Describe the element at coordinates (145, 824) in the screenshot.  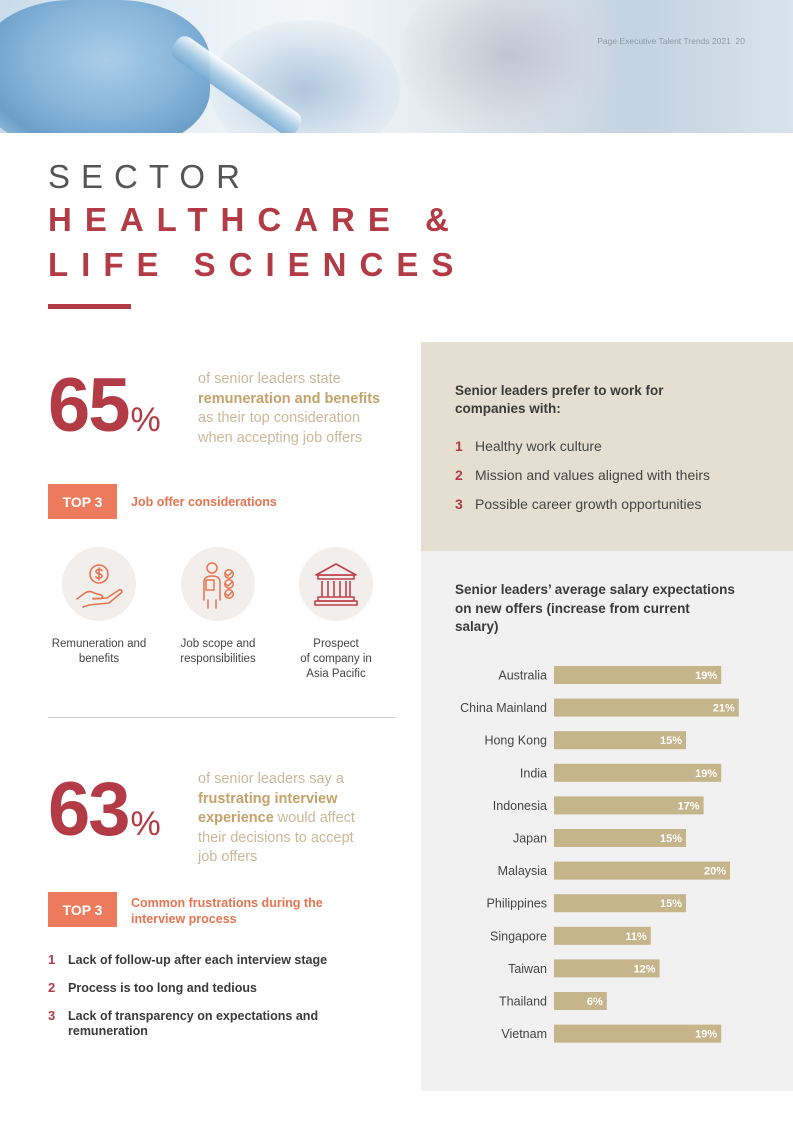
I see `stat2-unit: %` at that location.